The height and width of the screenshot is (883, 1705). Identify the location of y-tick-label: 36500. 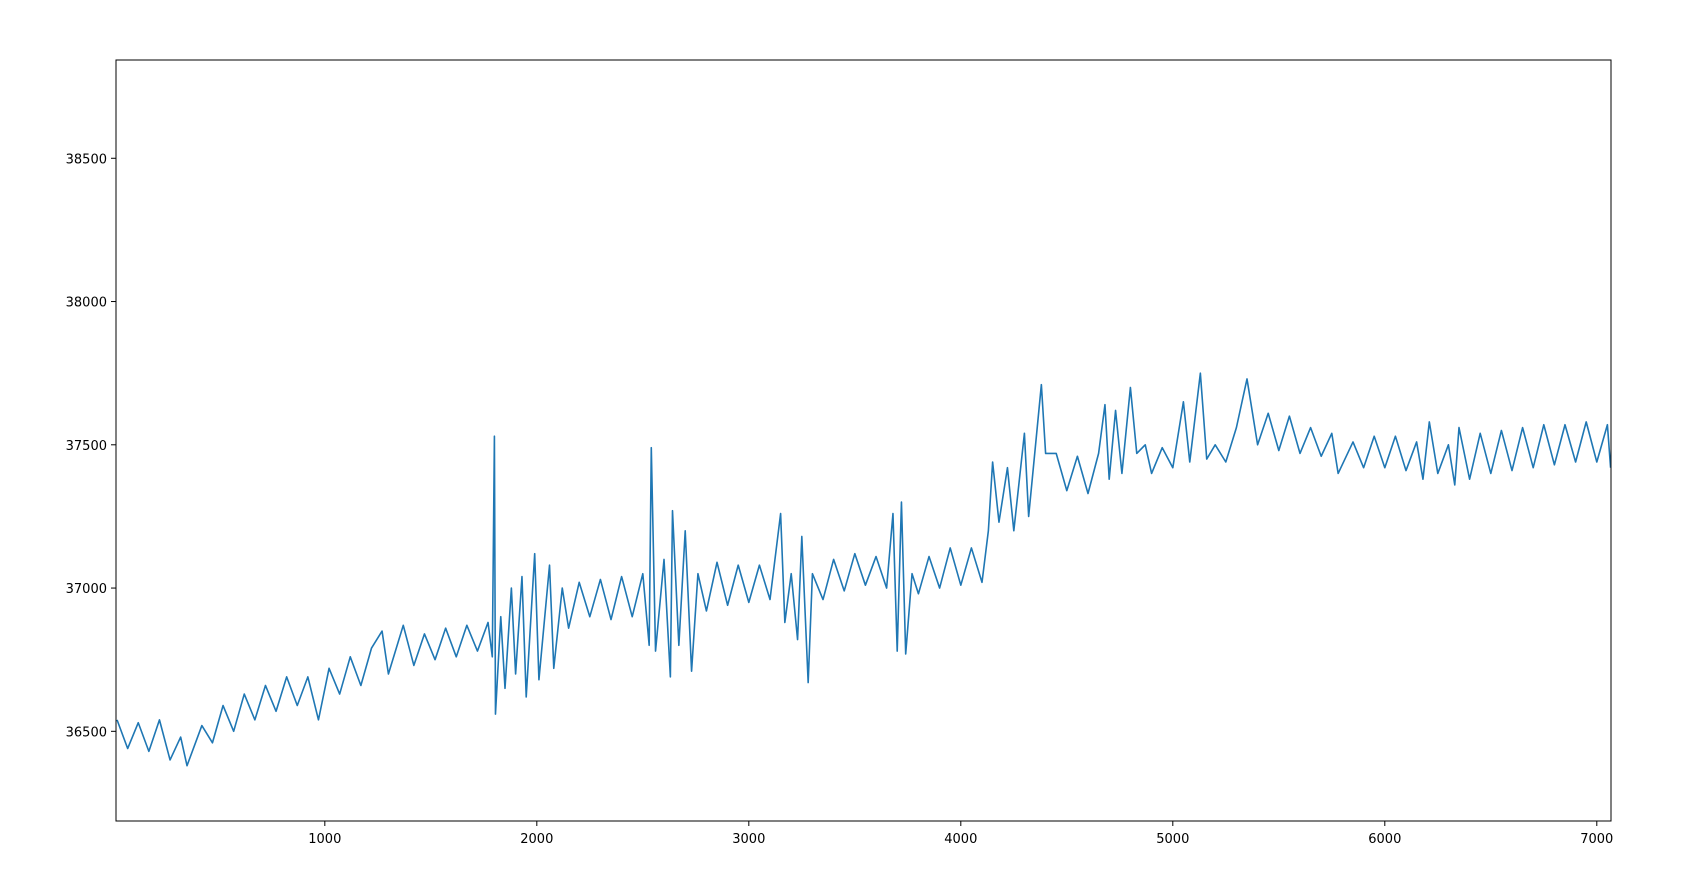
(86, 732).